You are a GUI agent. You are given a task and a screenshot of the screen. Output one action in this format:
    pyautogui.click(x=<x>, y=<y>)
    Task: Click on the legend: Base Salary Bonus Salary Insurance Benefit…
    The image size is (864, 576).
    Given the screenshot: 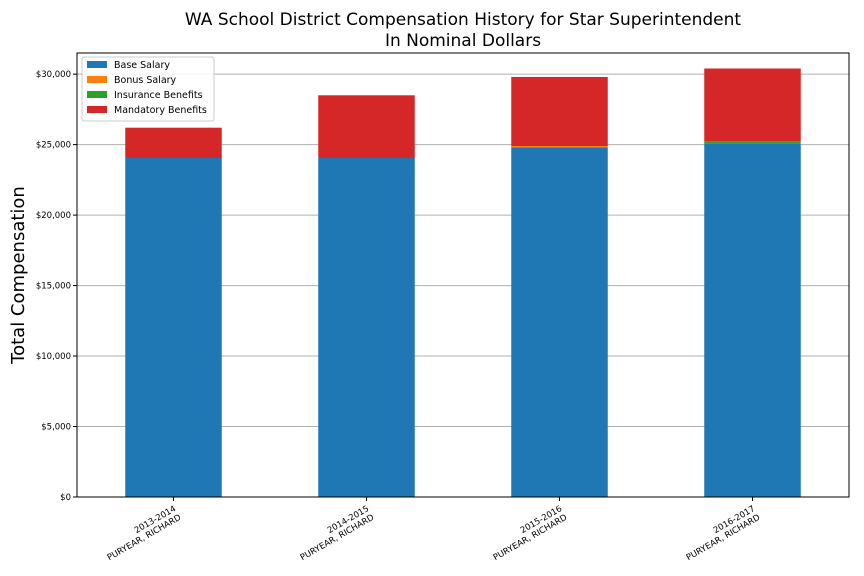 What is the action you would take?
    pyautogui.click(x=148, y=89)
    